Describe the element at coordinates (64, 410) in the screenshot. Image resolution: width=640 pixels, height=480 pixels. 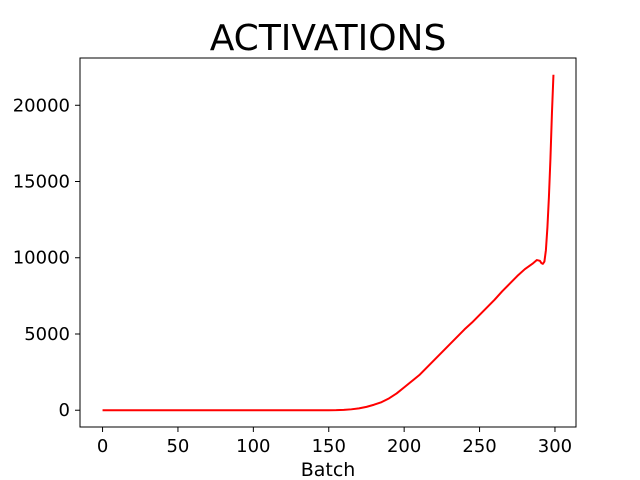
I see `y-tick-label: 0` at that location.